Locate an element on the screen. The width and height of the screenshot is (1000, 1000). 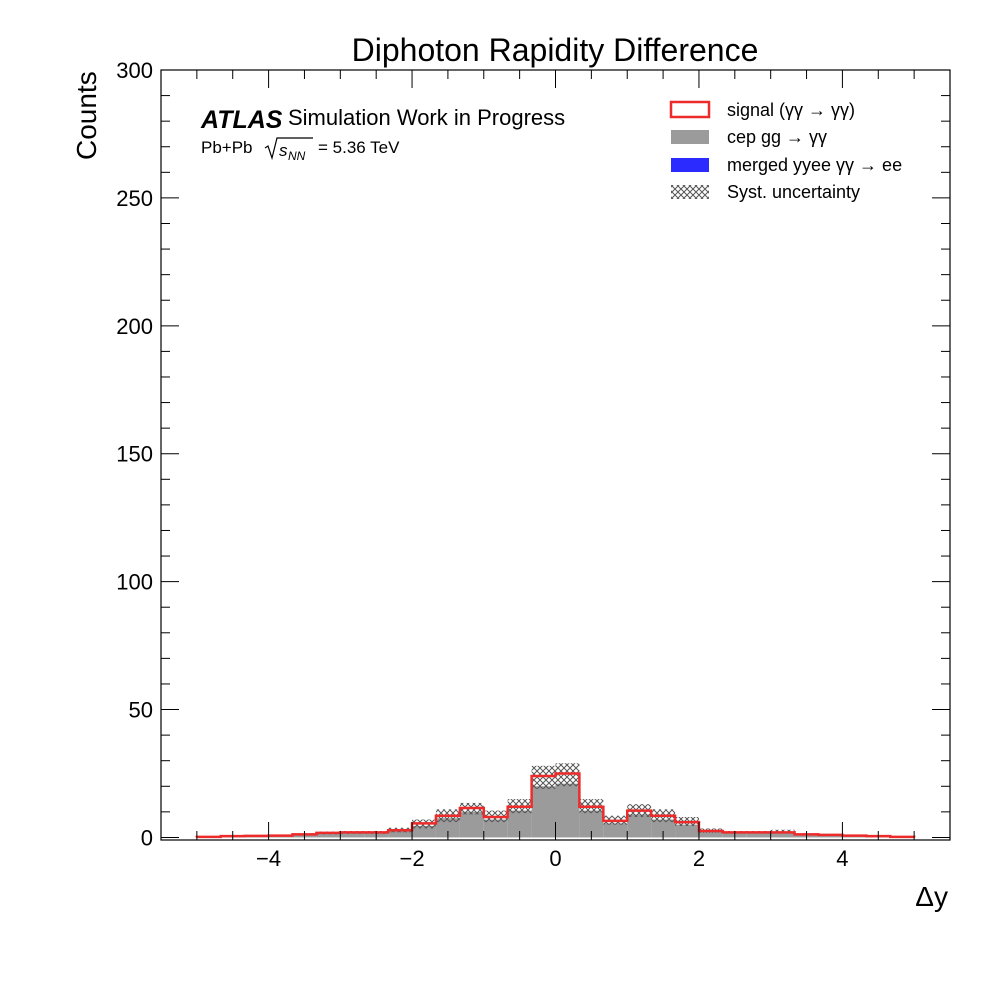
y-tick-label: 0 is located at coordinates (147, 837).